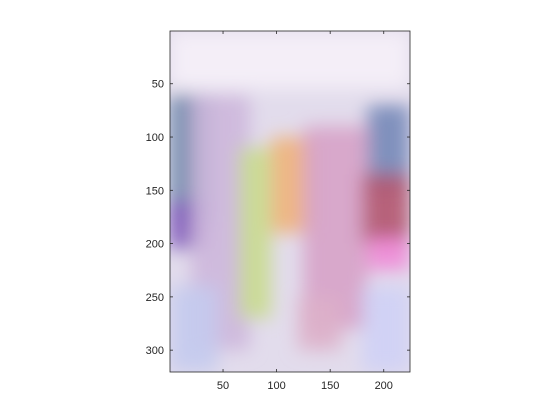 The width and height of the screenshot is (560, 420). Describe the element at coordinates (384, 386) in the screenshot. I see `x-tick-label: 200` at that location.